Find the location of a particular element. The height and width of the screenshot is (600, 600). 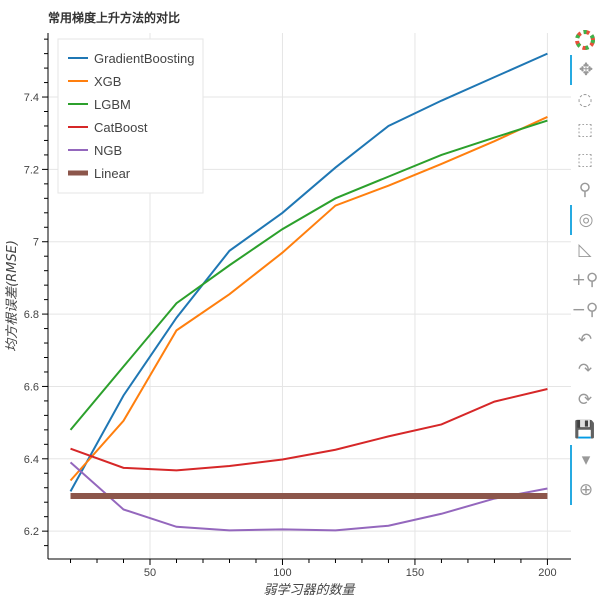

redo-tool-icon: ↷ is located at coordinates (585, 370).